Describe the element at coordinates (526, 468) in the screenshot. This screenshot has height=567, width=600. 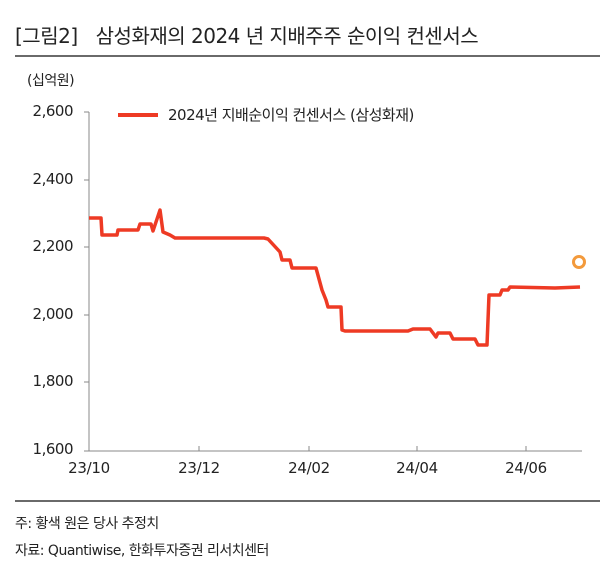
I see `x-tick-24-06: 24/06` at that location.